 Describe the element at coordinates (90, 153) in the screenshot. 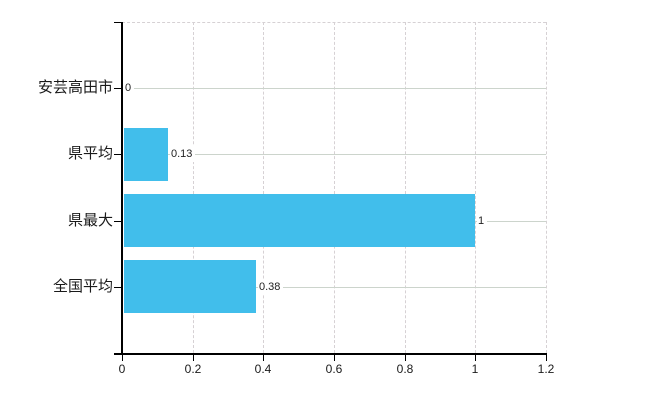

I see `category-label: 県平均` at that location.